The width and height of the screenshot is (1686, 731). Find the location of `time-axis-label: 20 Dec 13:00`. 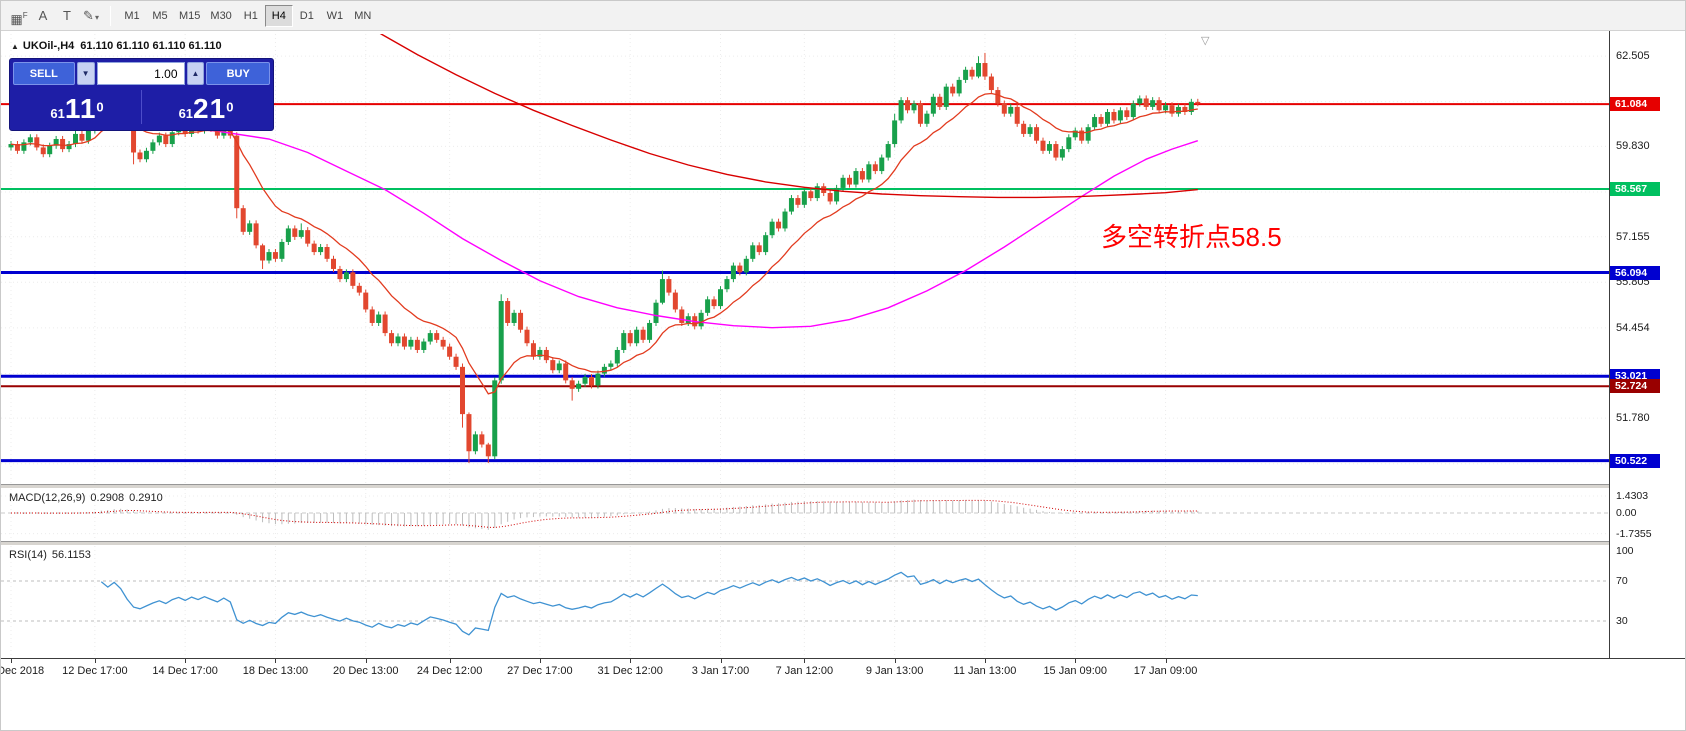

time-axis-label: 20 Dec 13:00 is located at coordinates (366, 671).